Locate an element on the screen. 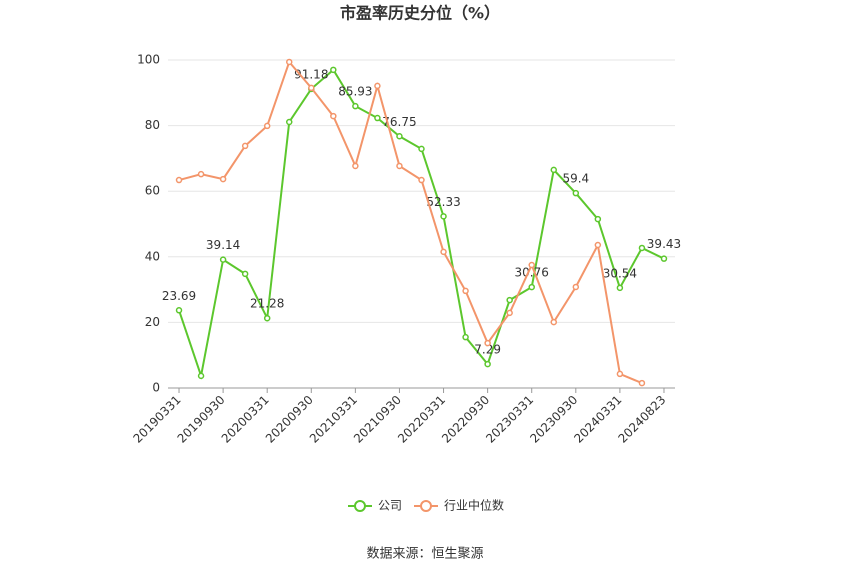 Image resolution: width=850 pixels, height=575 pixels. data-label: 7.29 is located at coordinates (487, 350).